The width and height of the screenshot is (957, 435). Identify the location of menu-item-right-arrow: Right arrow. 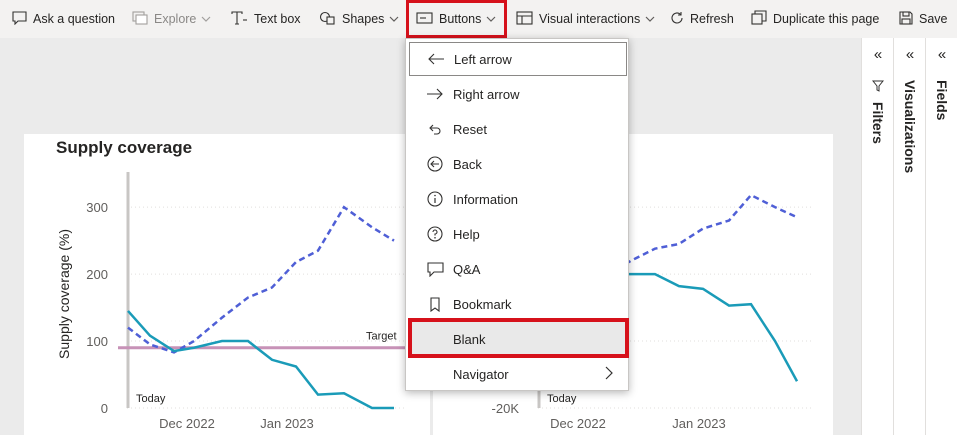
(518, 94).